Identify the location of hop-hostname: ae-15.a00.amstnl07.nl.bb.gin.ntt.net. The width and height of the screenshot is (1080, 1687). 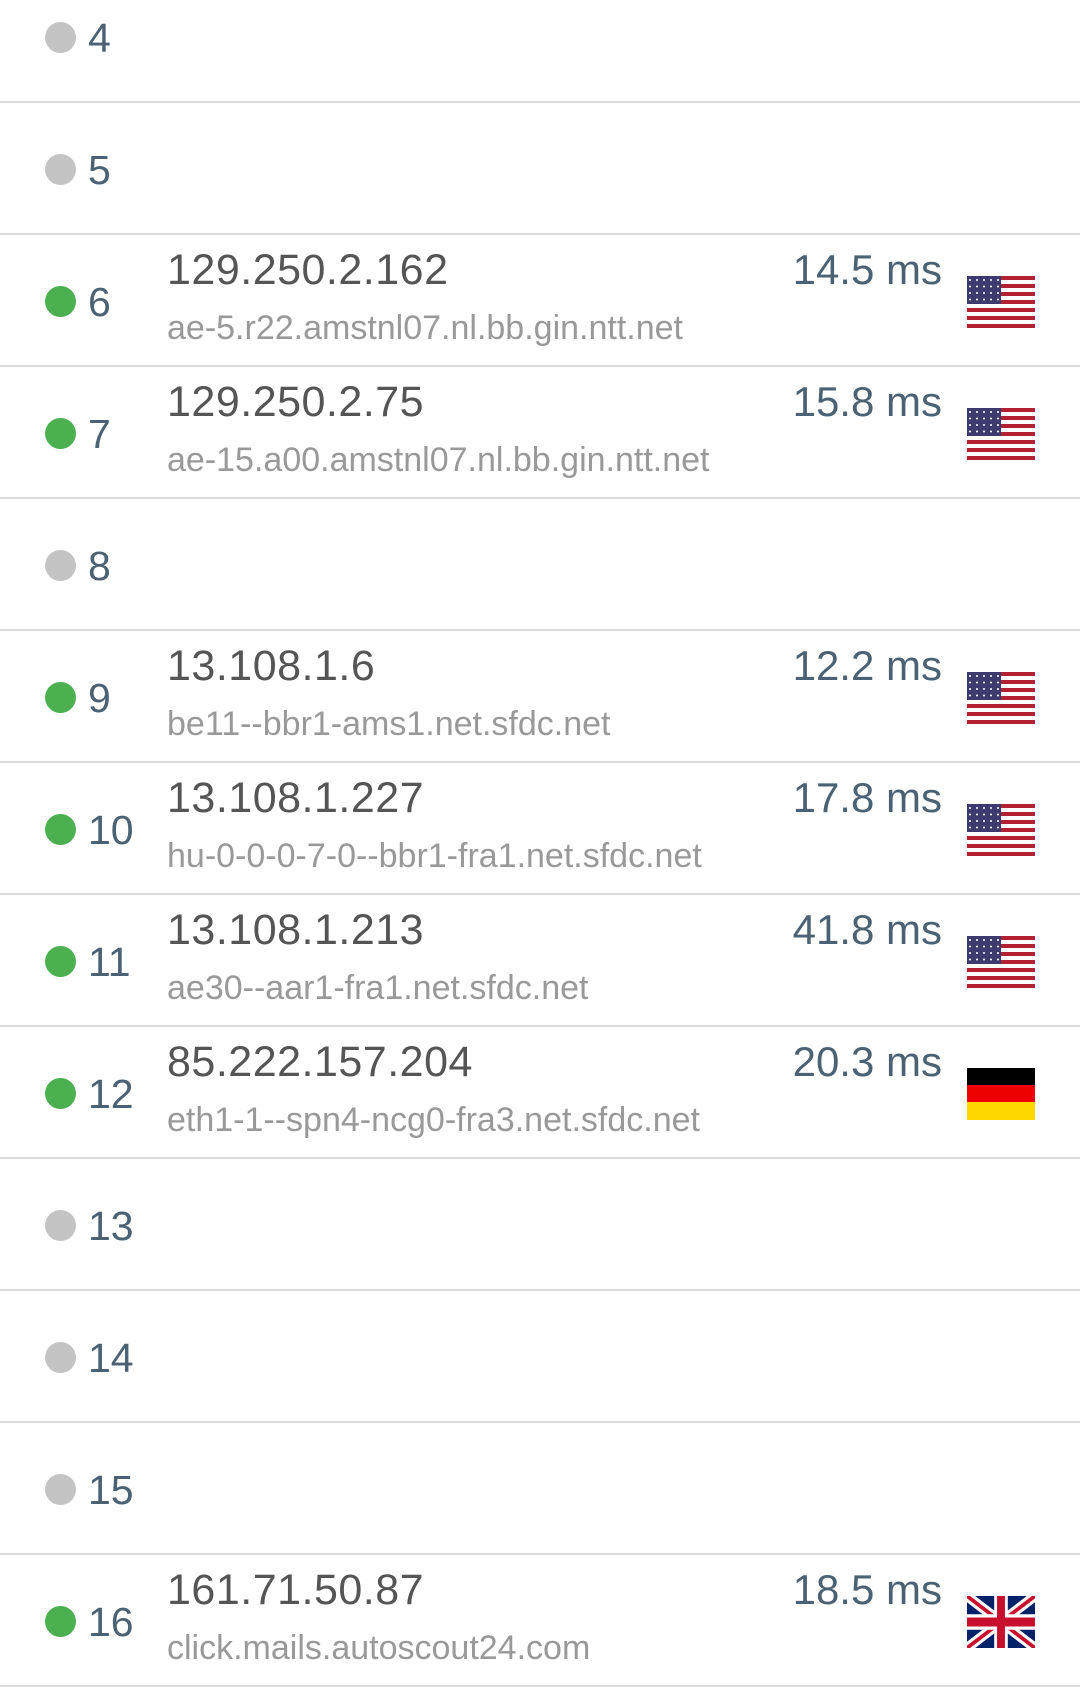
(438, 460).